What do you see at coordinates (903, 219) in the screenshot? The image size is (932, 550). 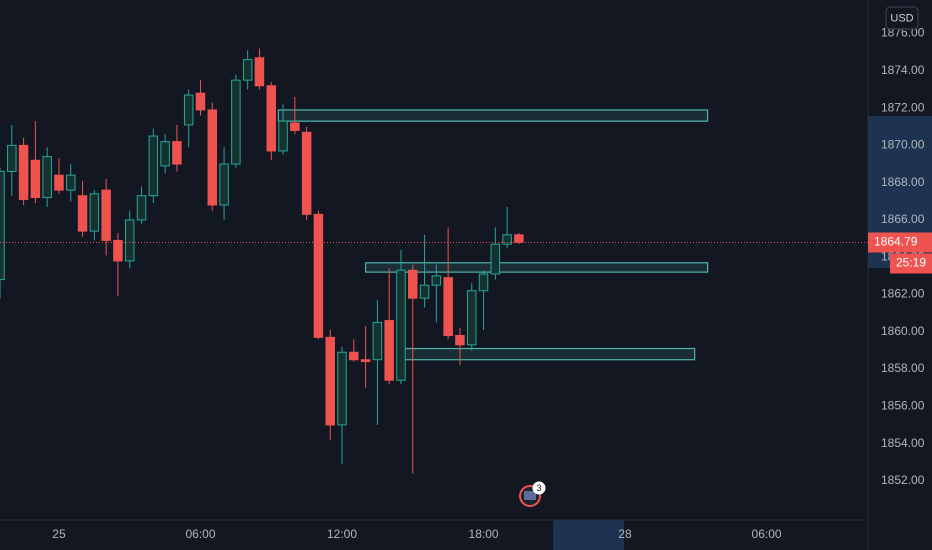 I see `y-tick-label: 1866.00` at bounding box center [903, 219].